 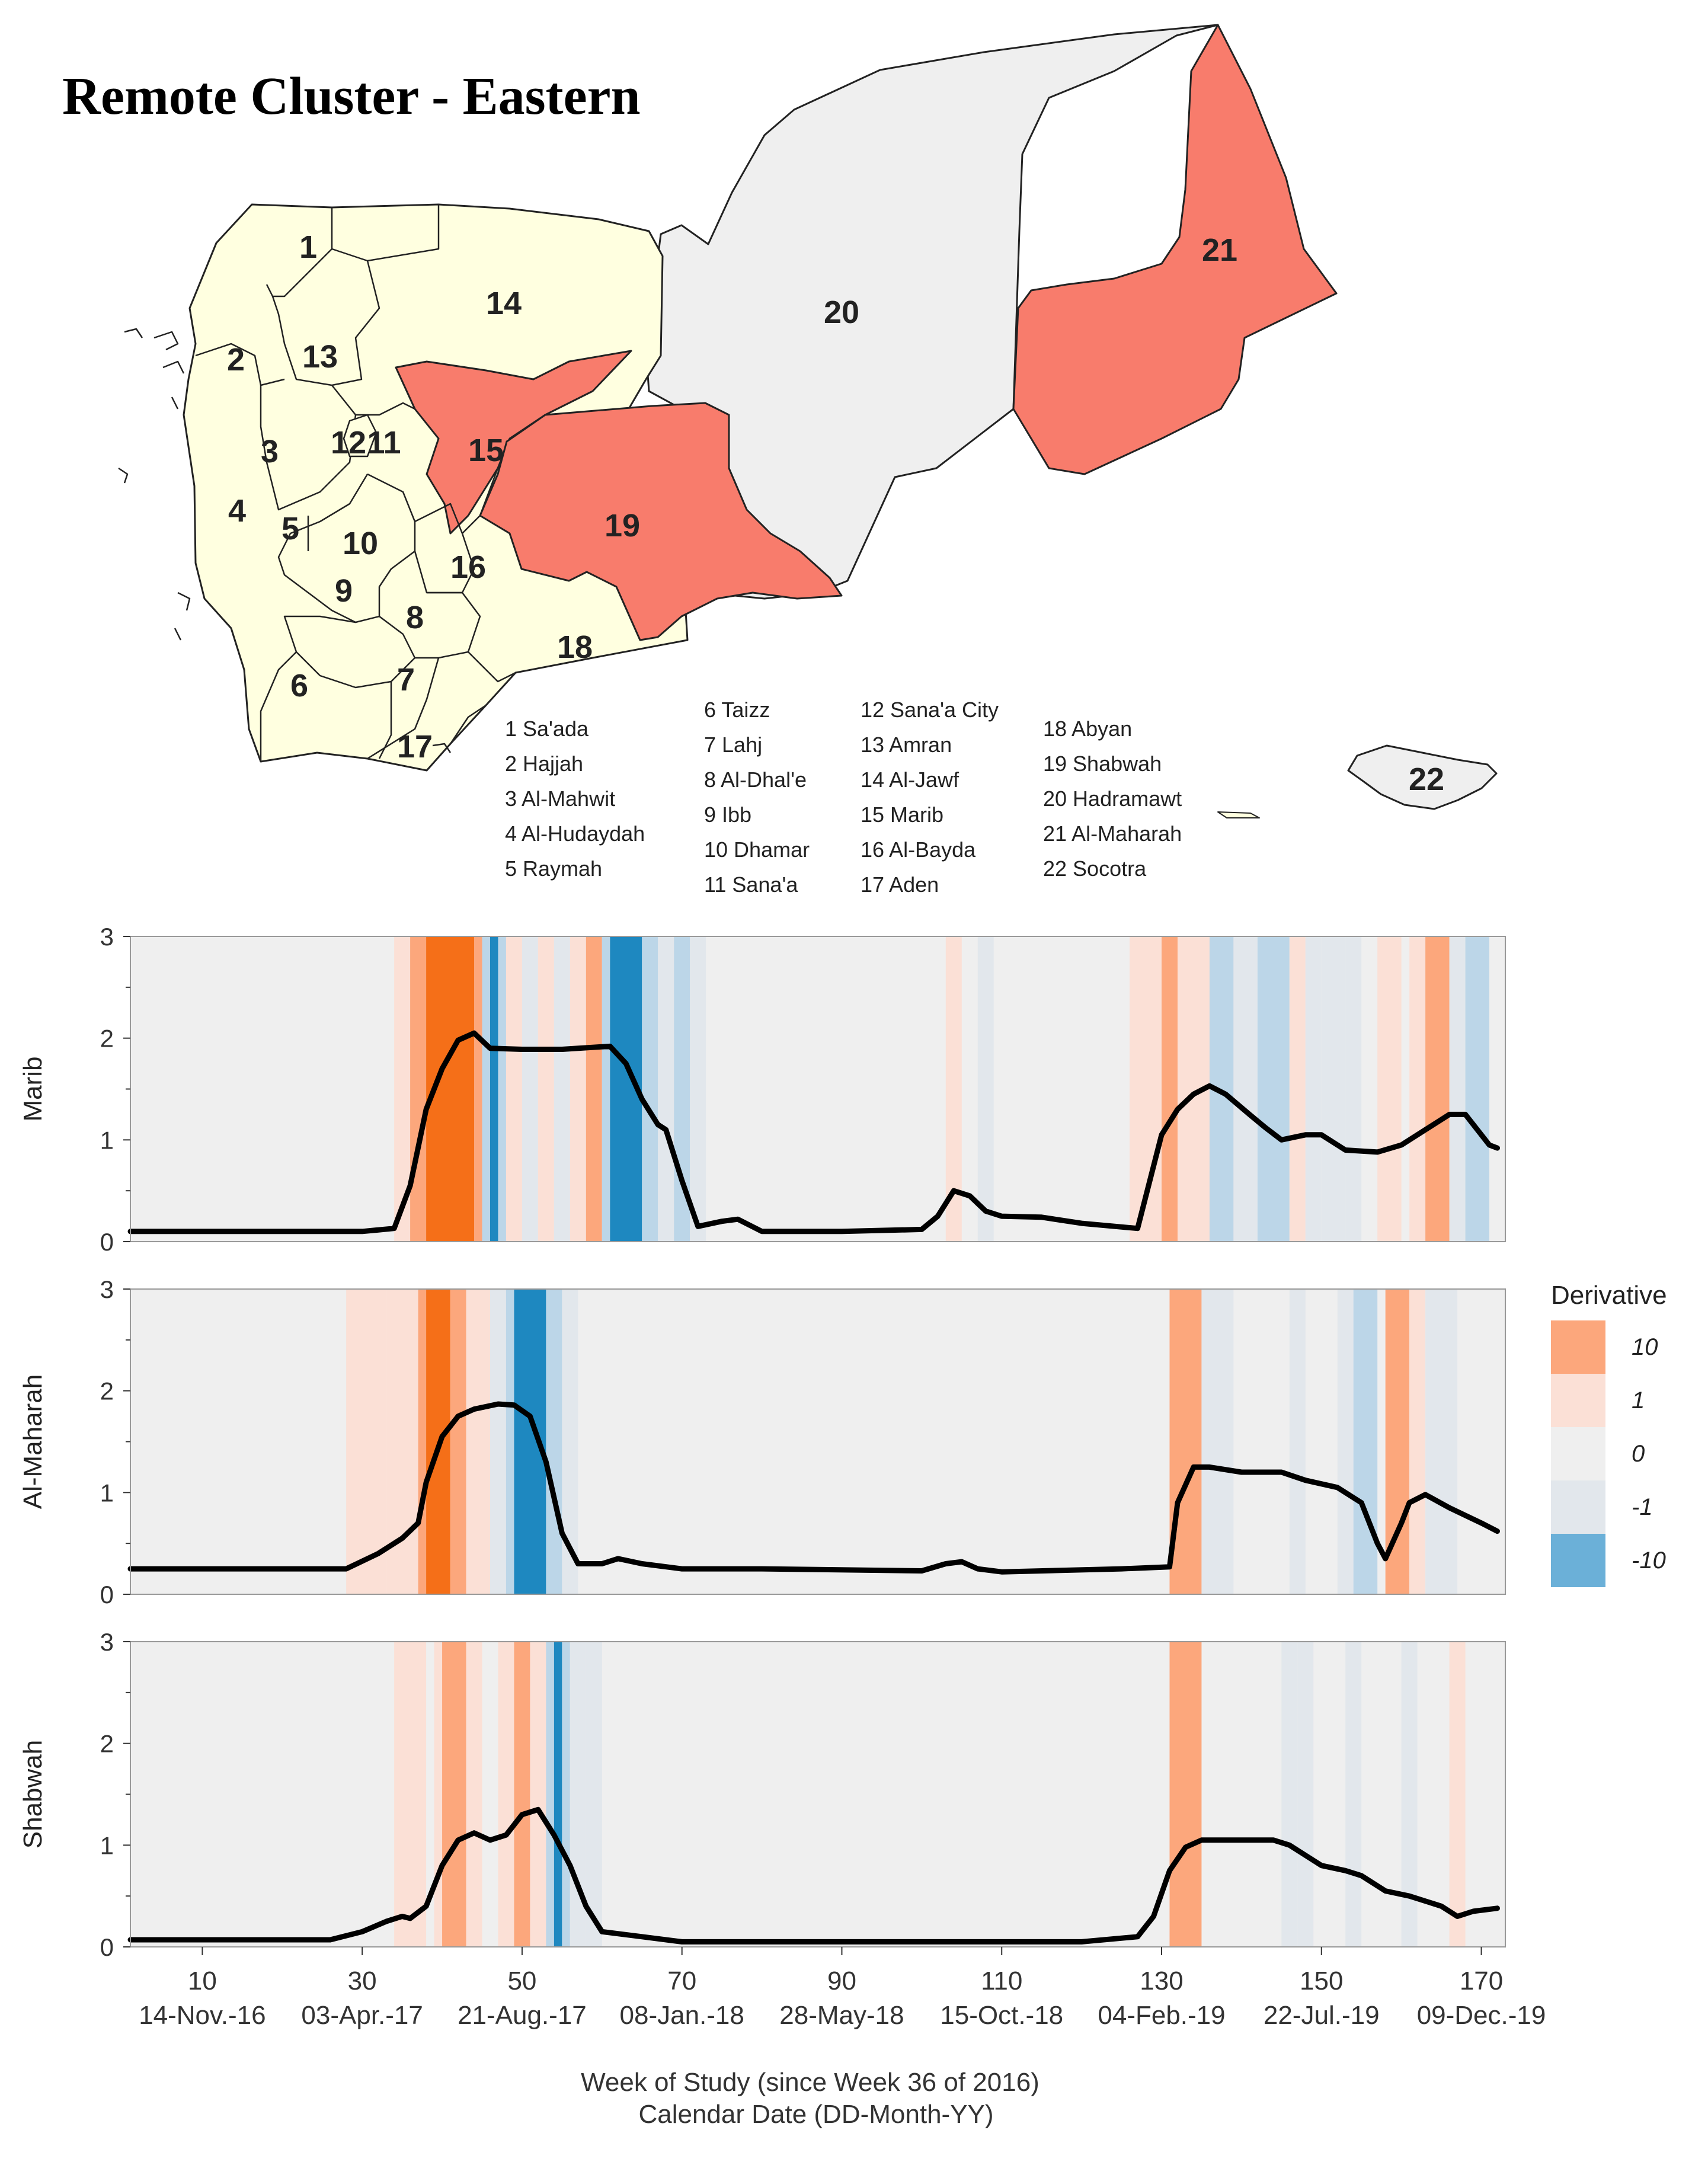 I want to click on series-line-shabwah, so click(x=813, y=1875).